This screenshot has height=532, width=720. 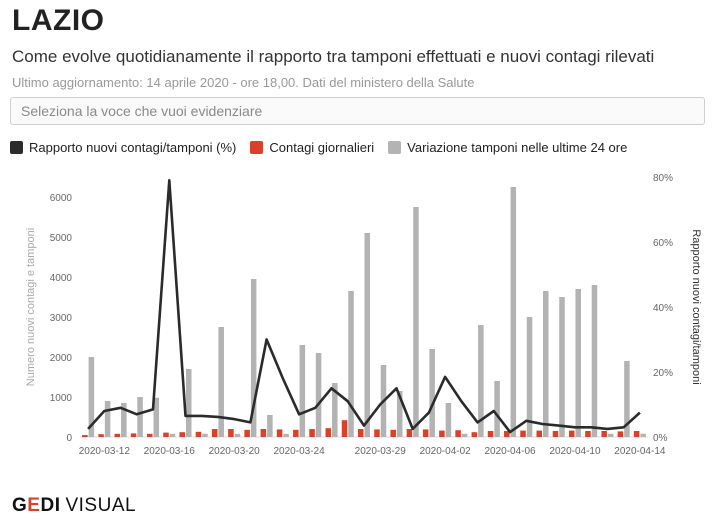 What do you see at coordinates (510, 451) in the screenshot?
I see `x-tick-label-2020-04-06: 2020-04-06` at bounding box center [510, 451].